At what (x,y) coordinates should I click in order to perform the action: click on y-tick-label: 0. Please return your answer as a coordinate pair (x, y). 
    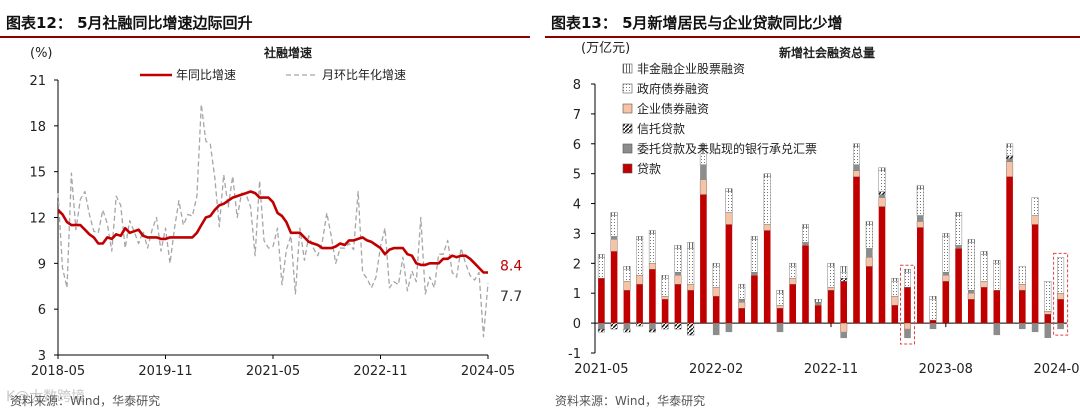
    Looking at the image, I should click on (577, 324).